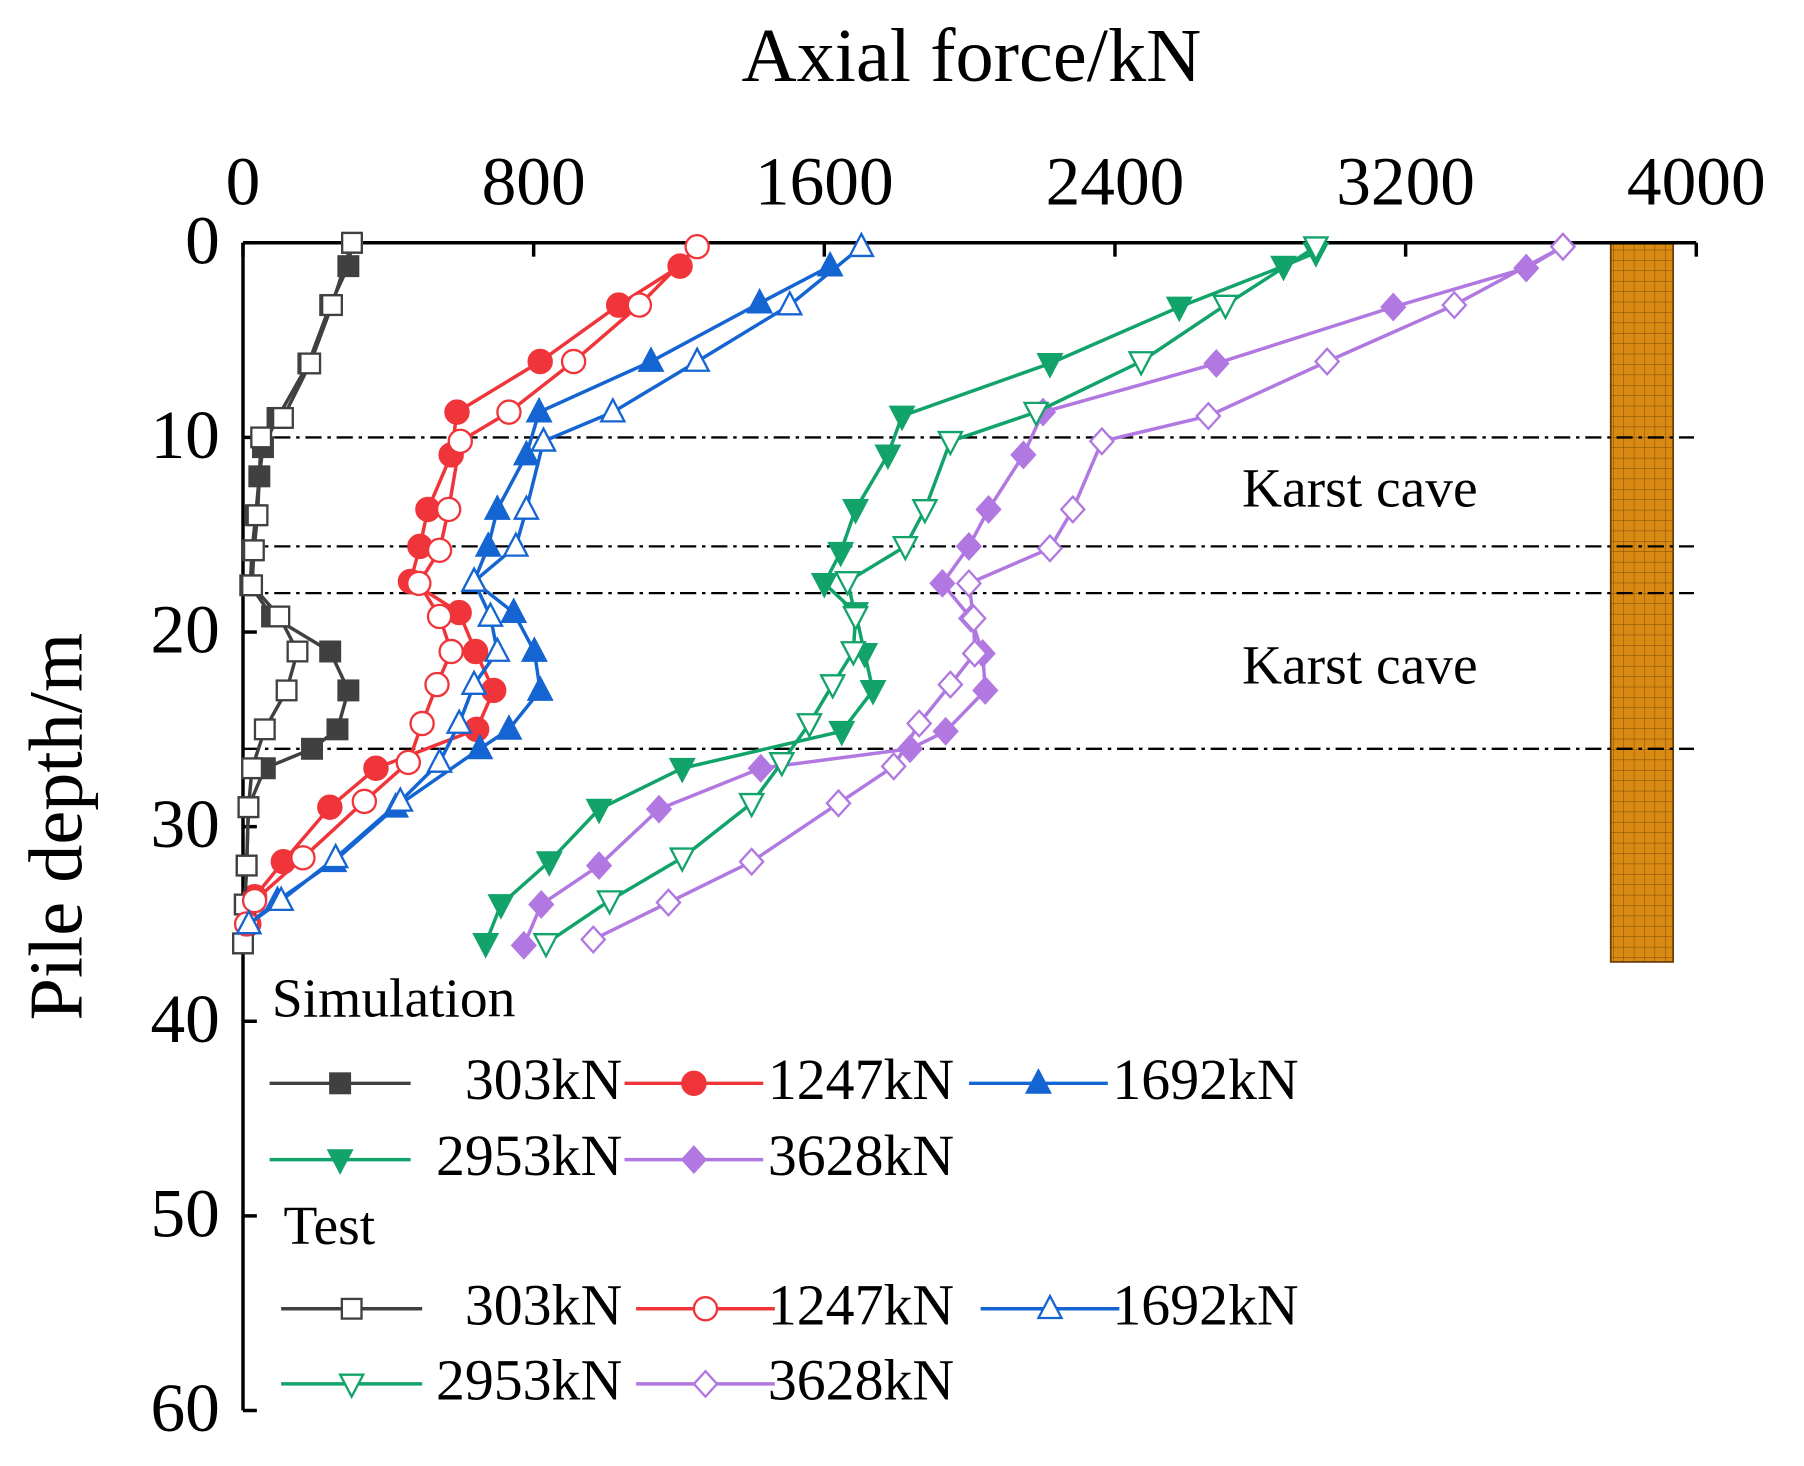 The image size is (1804, 1466). I want to click on x-tick-label: 2400, so click(1115, 181).